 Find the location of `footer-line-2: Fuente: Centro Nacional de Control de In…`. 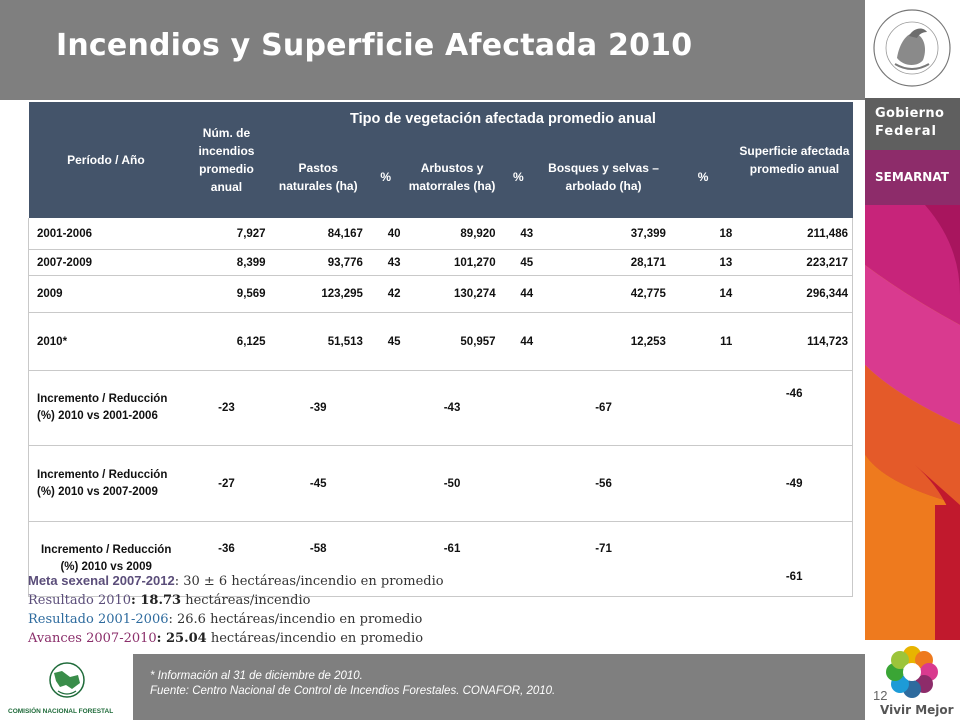

footer-line-2: Fuente: Centro Nacional de Control de In… is located at coordinates (353, 691).